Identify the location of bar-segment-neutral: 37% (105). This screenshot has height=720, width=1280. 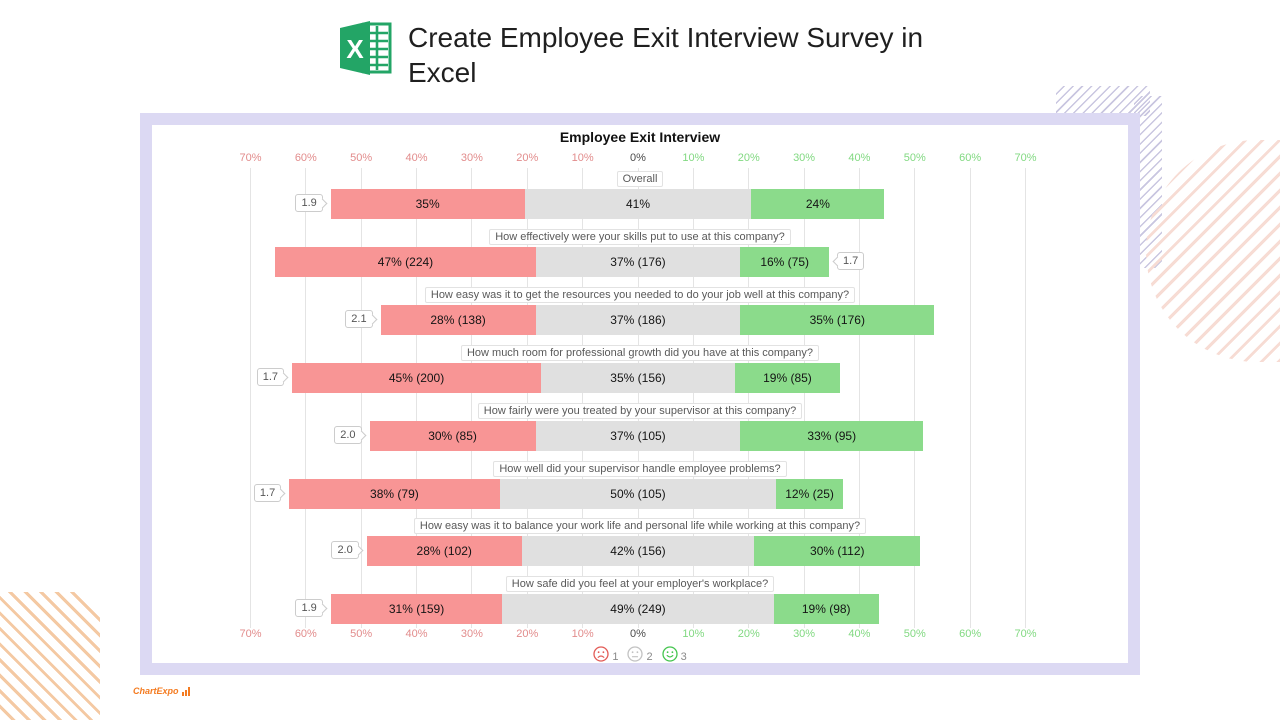
(638, 435).